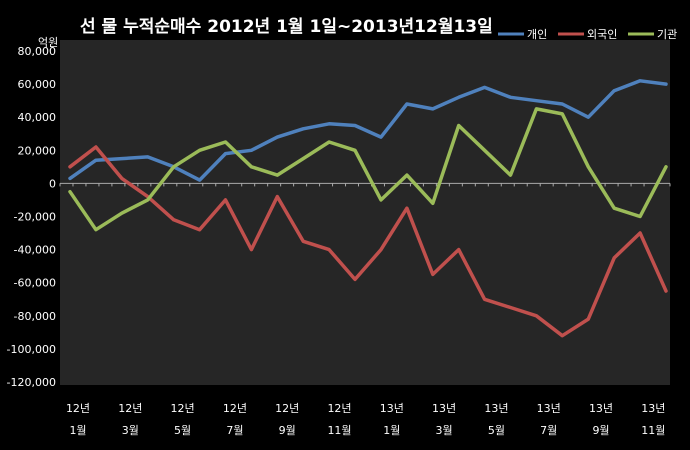 The image size is (690, 450). Describe the element at coordinates (35, 316) in the screenshot. I see `y-tick-label: -80,000` at that location.